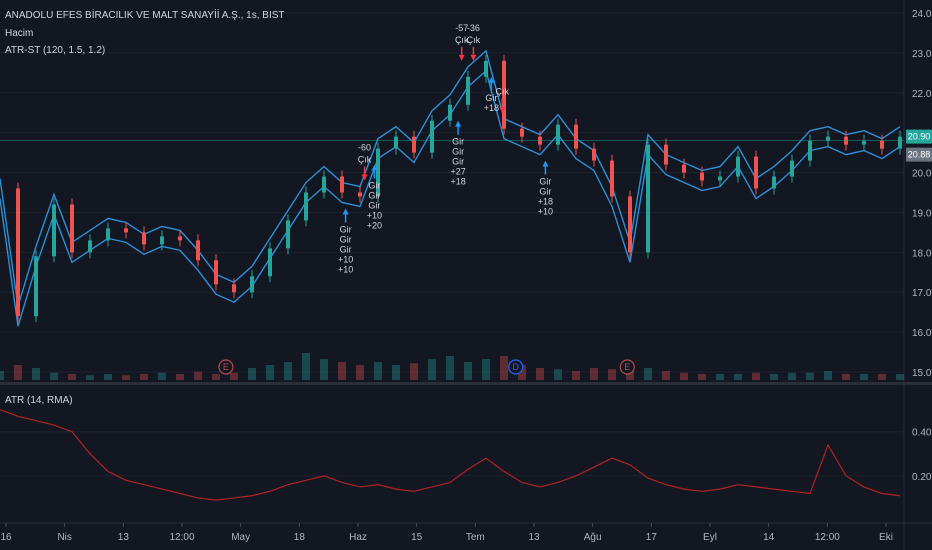 This screenshot has height=550, width=932. Describe the element at coordinates (300, 537) in the screenshot. I see `time-tick-label: 18` at that location.